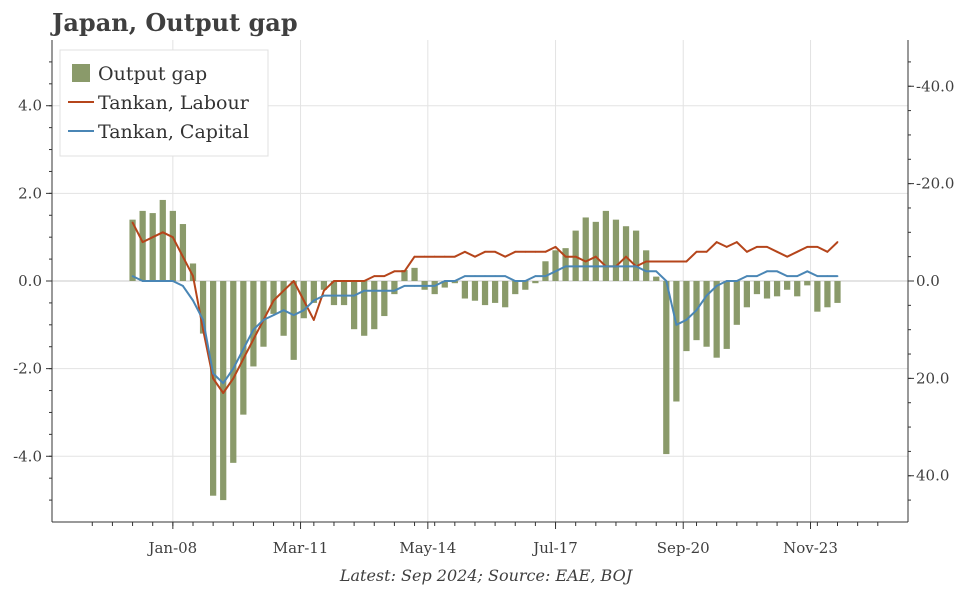 The image size is (972, 589). Describe the element at coordinates (27, 369) in the screenshot. I see `y-left-tick-label: -2.0` at that location.